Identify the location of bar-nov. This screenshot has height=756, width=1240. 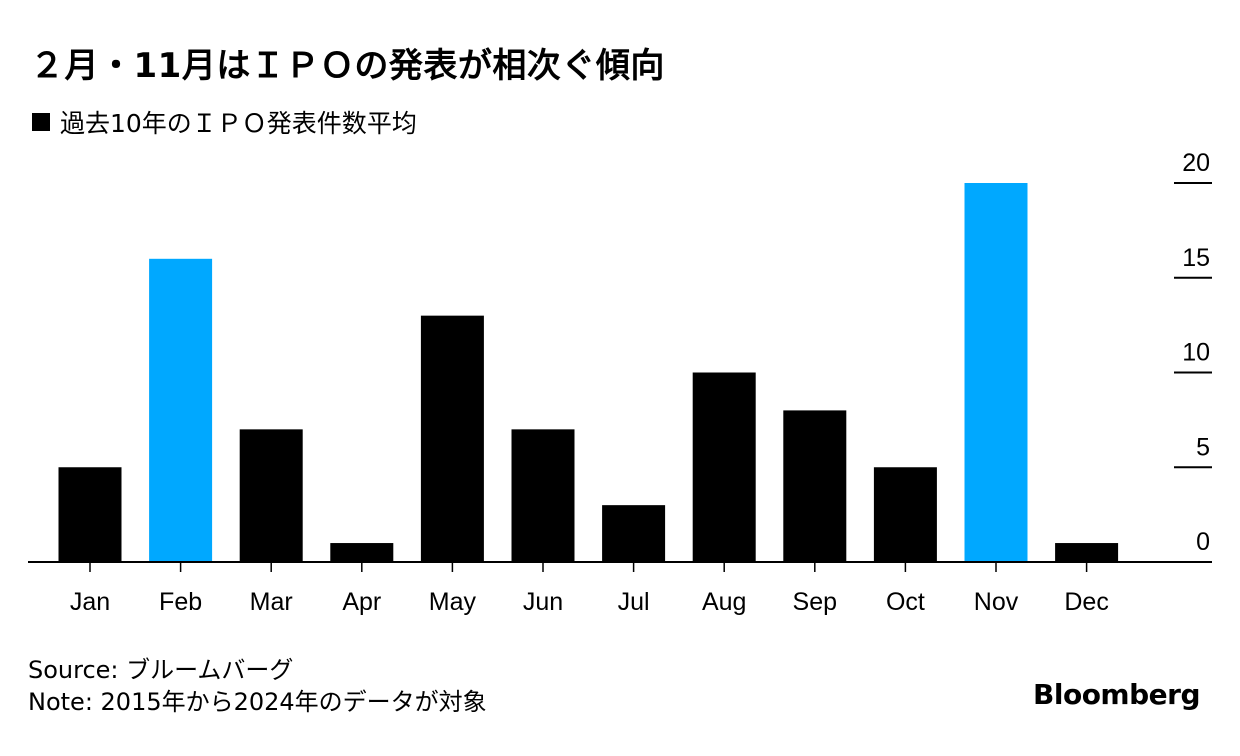
(996, 372).